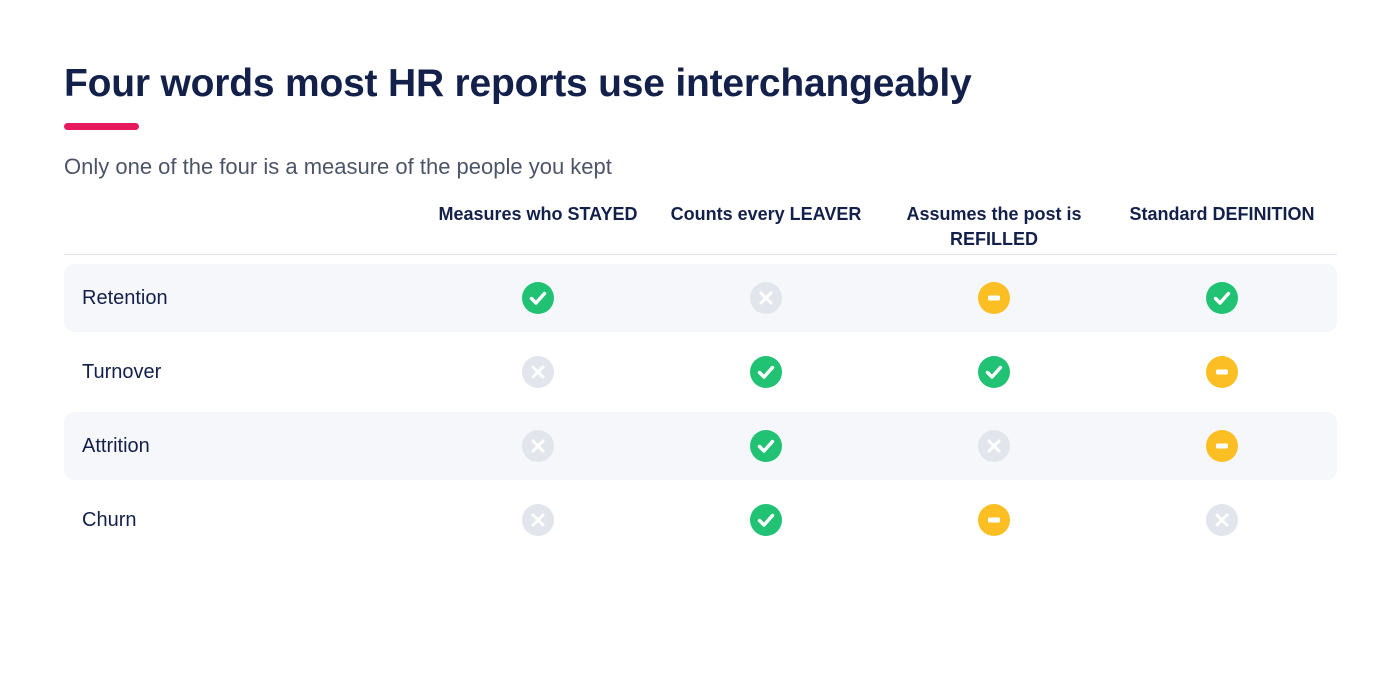 The height and width of the screenshot is (700, 1400). What do you see at coordinates (122, 372) in the screenshot?
I see `row-label: Turnover` at bounding box center [122, 372].